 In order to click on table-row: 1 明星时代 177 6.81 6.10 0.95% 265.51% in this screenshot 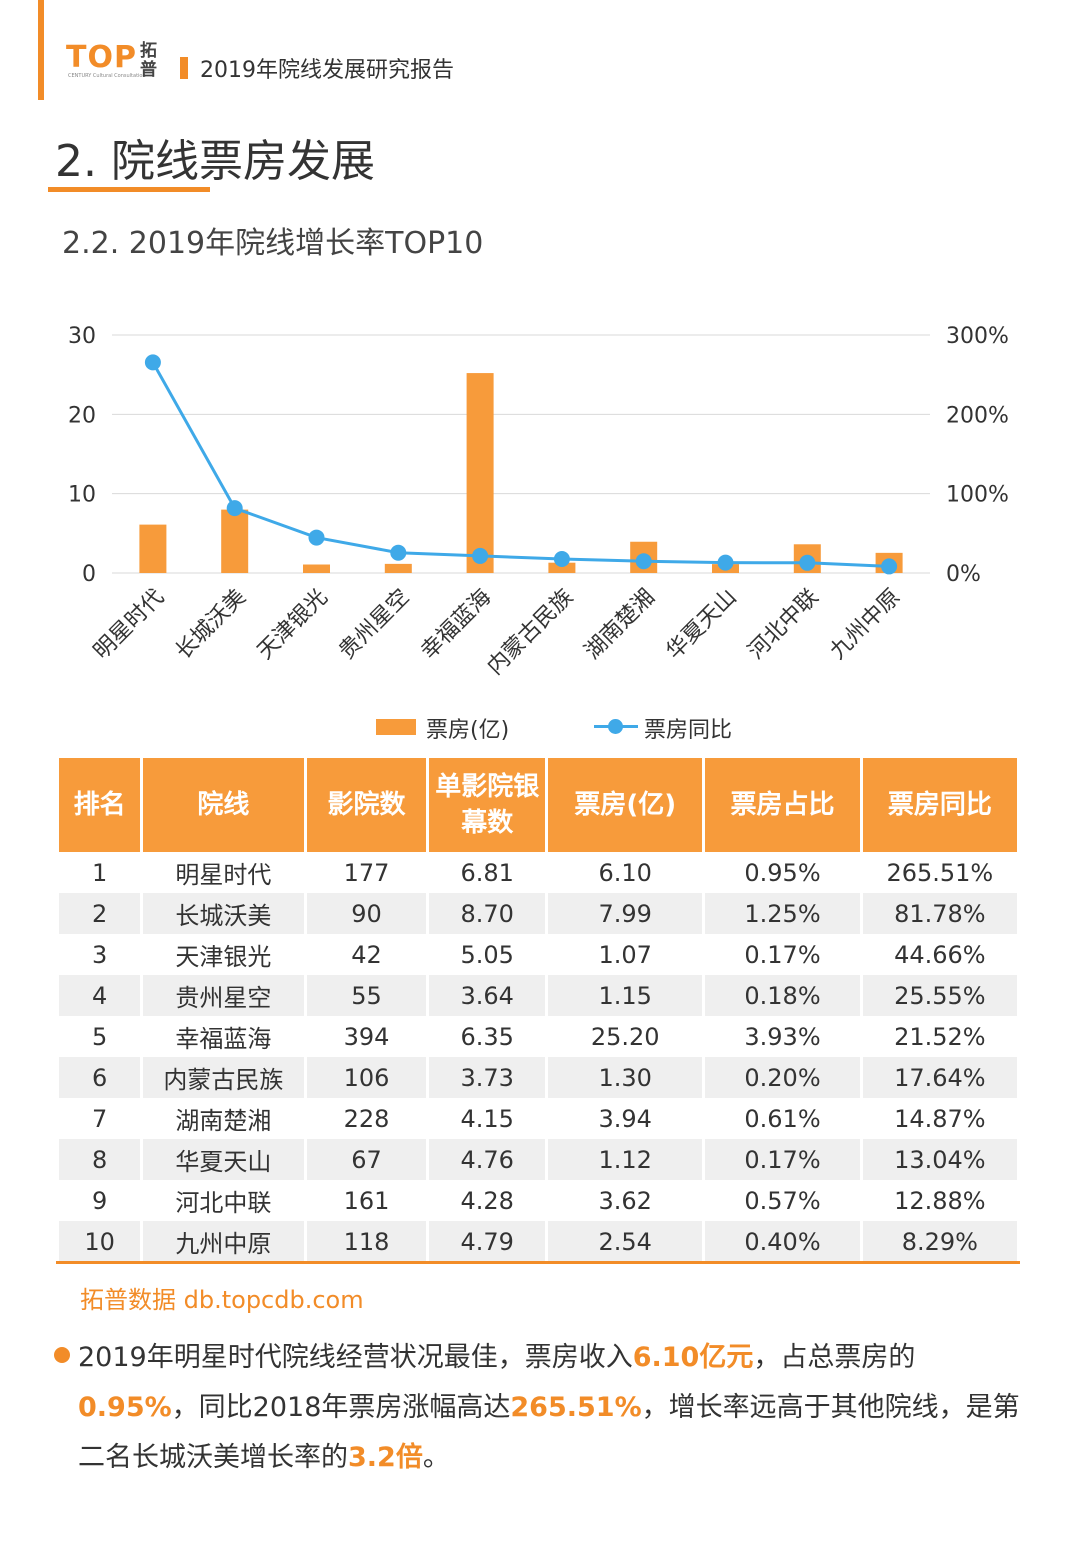, I will do `click(538, 872)`.